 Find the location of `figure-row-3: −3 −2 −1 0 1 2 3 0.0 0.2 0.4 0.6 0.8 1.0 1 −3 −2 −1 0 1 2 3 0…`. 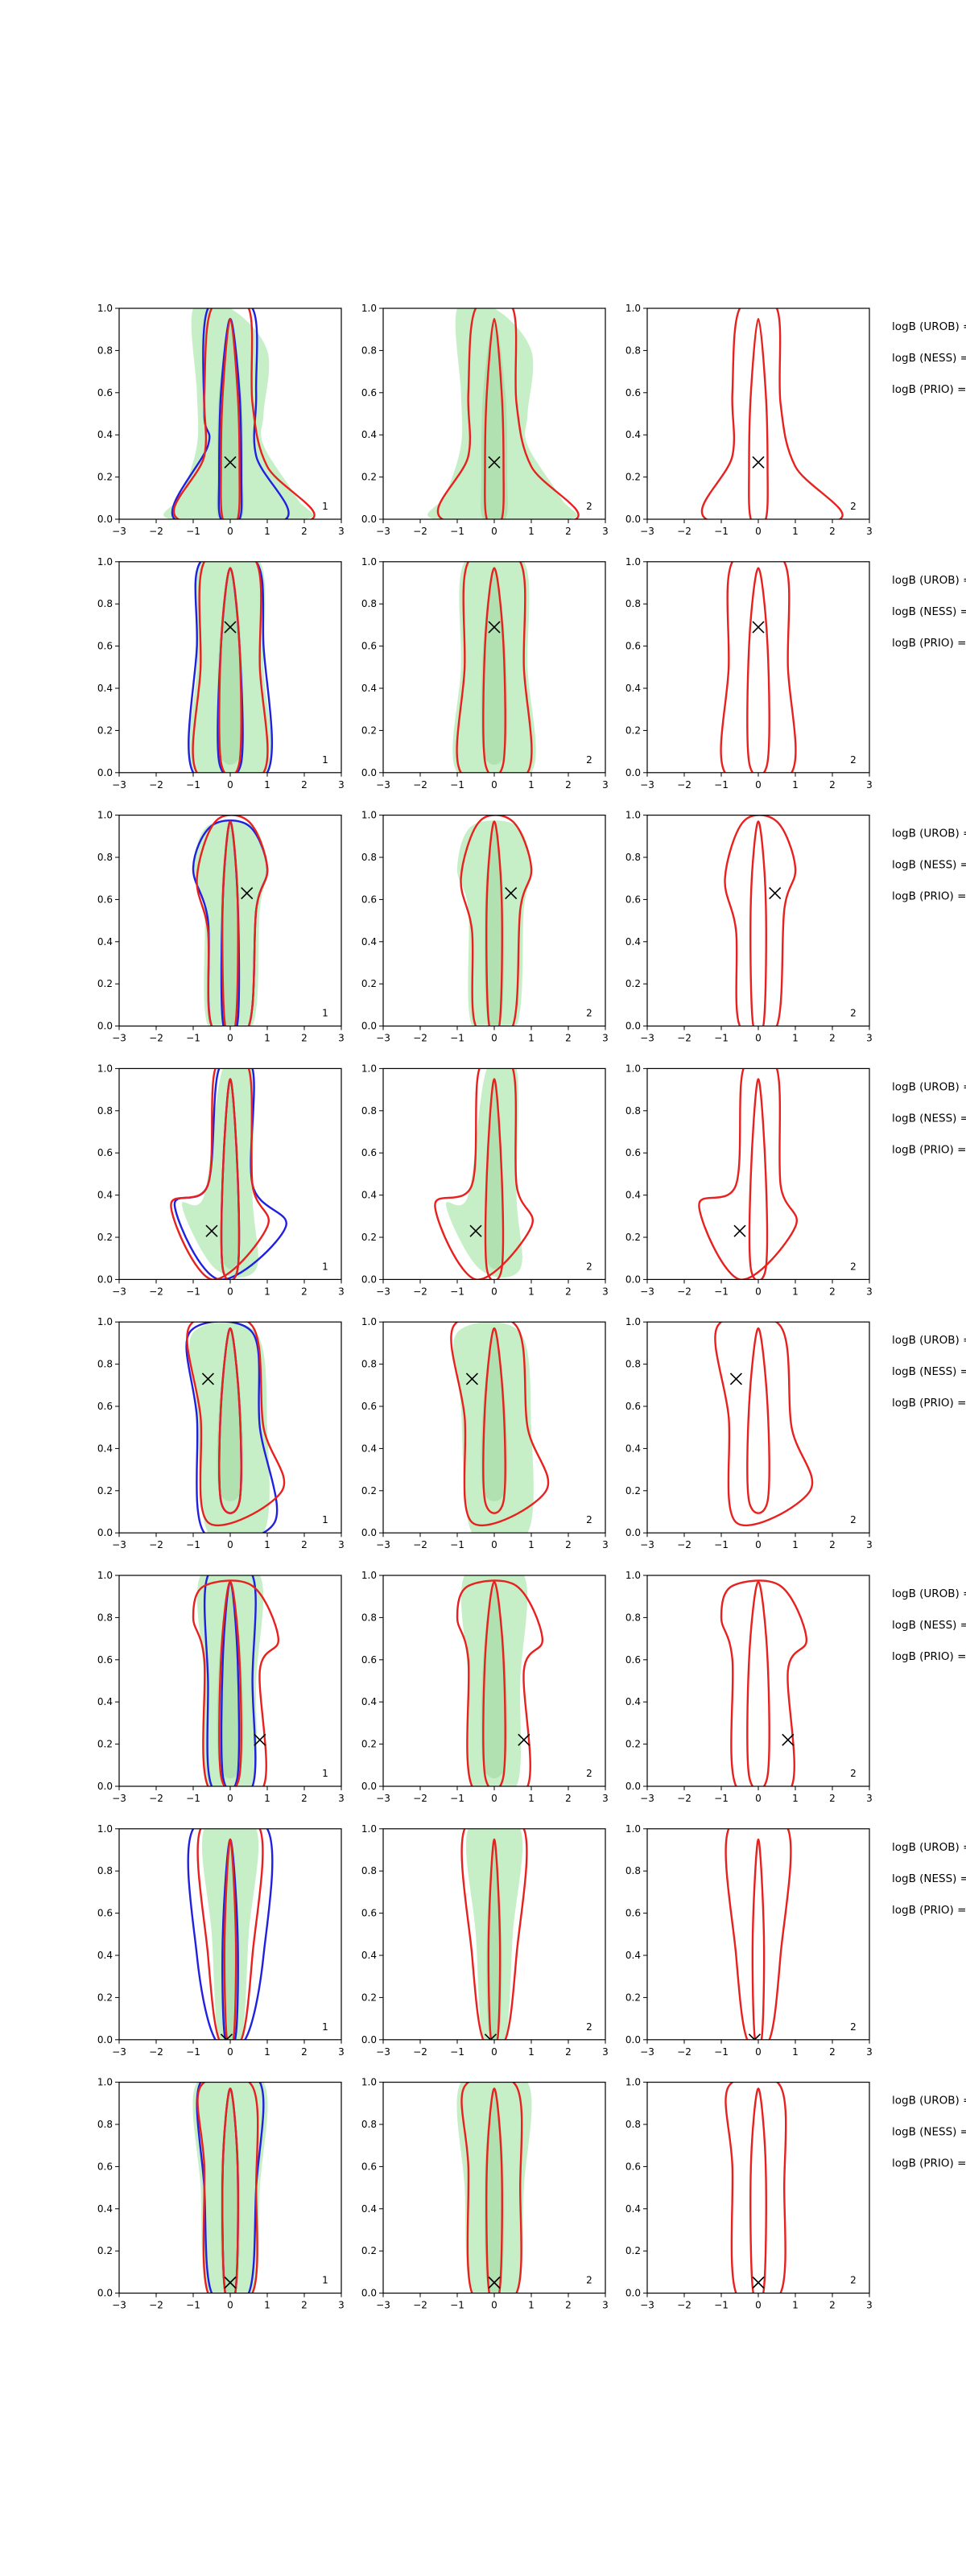

figure-row-3: −3 −2 −1 0 1 2 3 0.0 0.2 0.4 0.6 0.8 1.0 1 −3 −2 −1 0 1 2 3 0… is located at coordinates (531, 927).